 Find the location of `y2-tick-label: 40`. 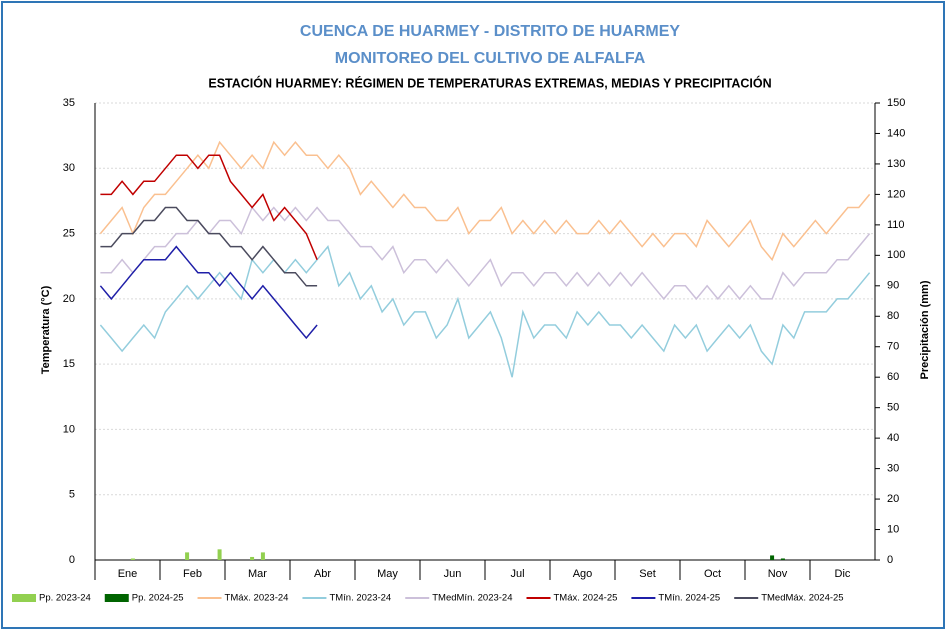

y2-tick-label: 40 is located at coordinates (893, 438).